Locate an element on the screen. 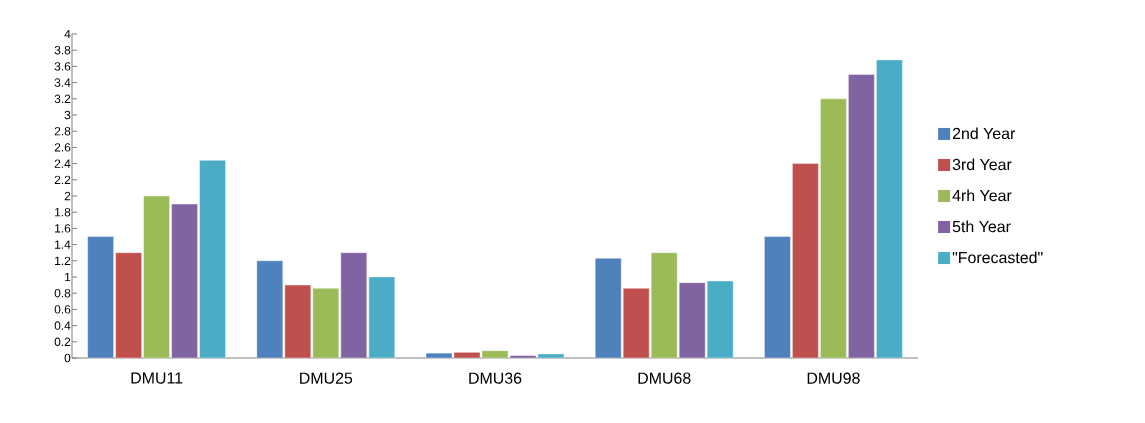 The height and width of the screenshot is (423, 1145). y-tick-label: 1.6 is located at coordinates (63, 228).